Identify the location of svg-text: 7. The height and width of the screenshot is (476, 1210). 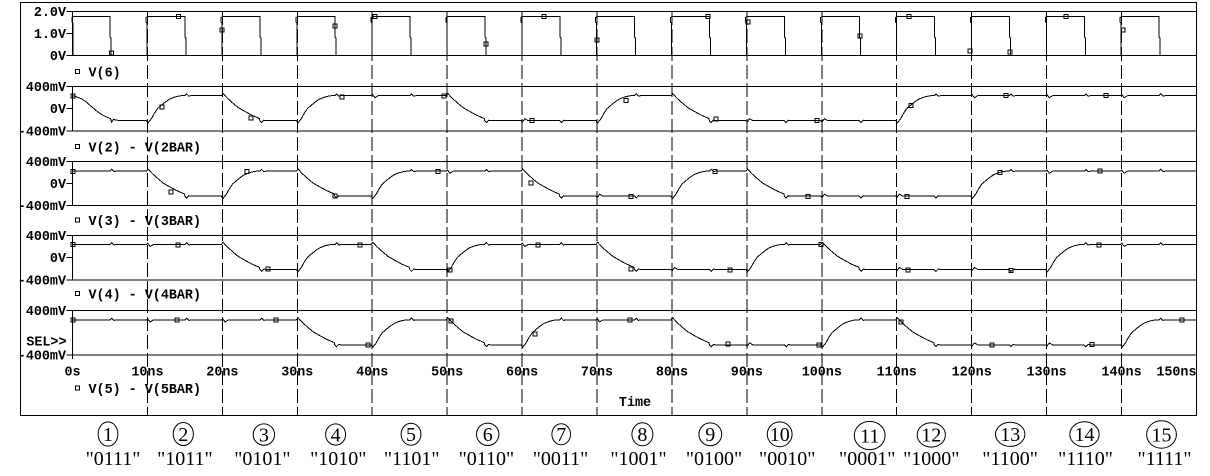
(561, 435).